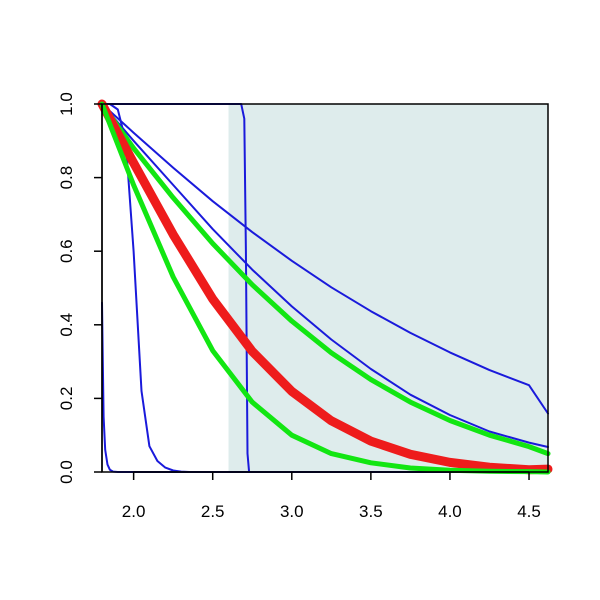 This screenshot has height=600, width=600. Describe the element at coordinates (66, 472) in the screenshot. I see `y-tick-label: 0.0` at that location.